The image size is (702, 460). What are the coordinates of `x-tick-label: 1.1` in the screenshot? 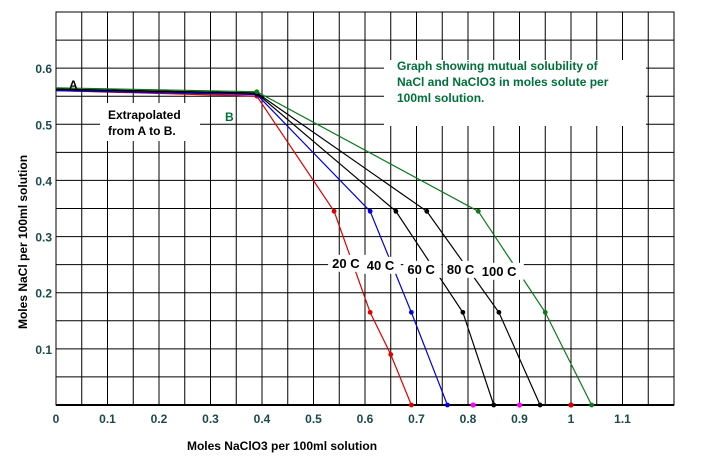 It's located at (622, 419).